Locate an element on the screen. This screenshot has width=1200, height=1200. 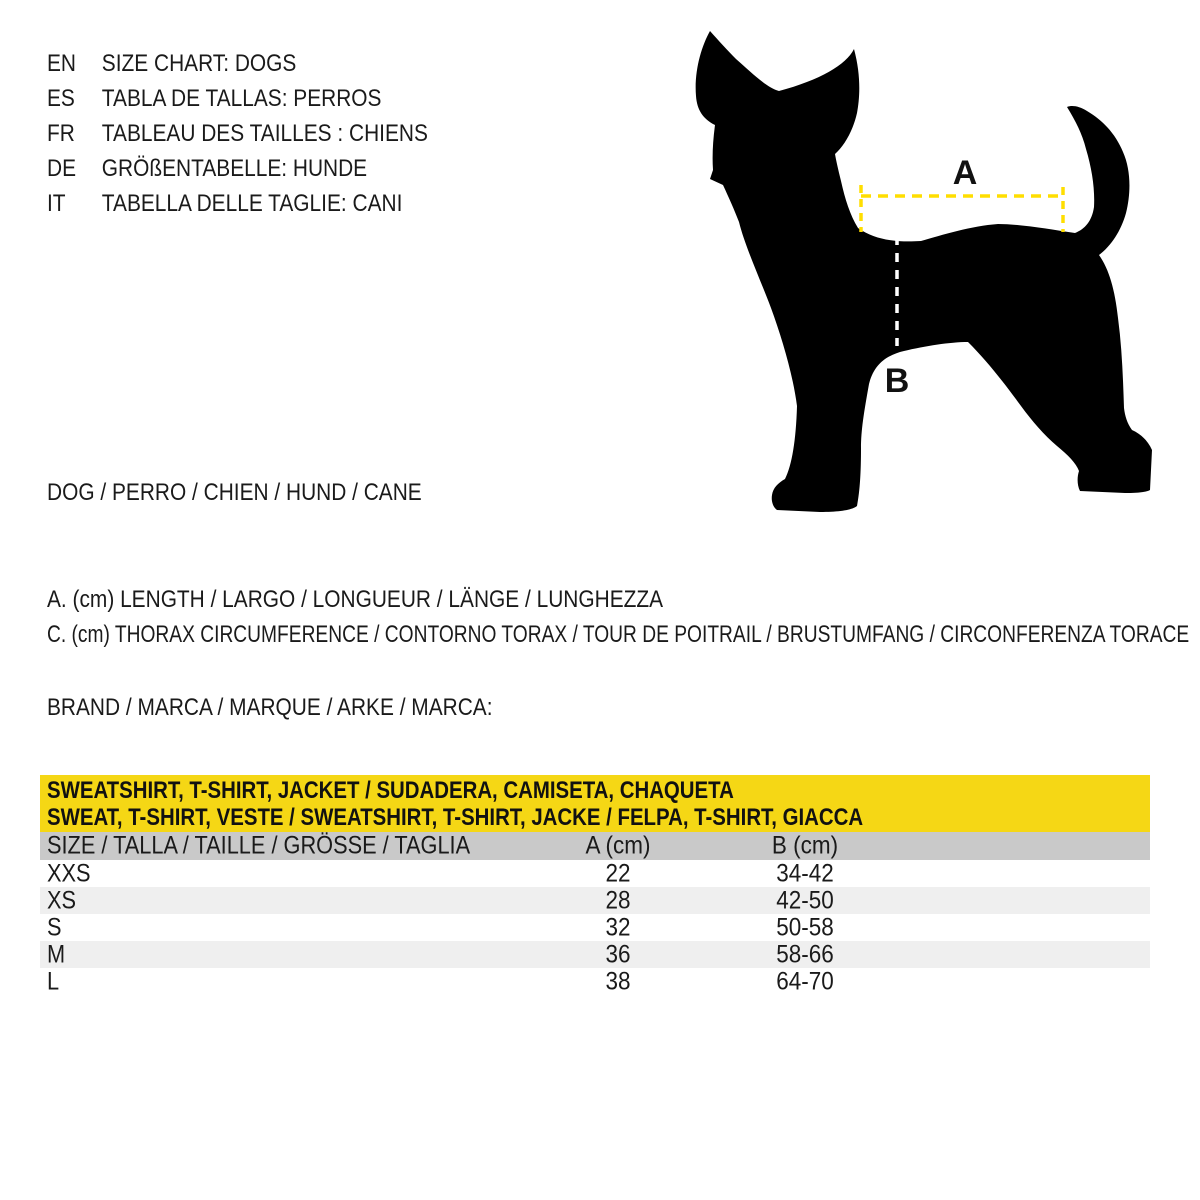
size-cell: S is located at coordinates (54, 927).